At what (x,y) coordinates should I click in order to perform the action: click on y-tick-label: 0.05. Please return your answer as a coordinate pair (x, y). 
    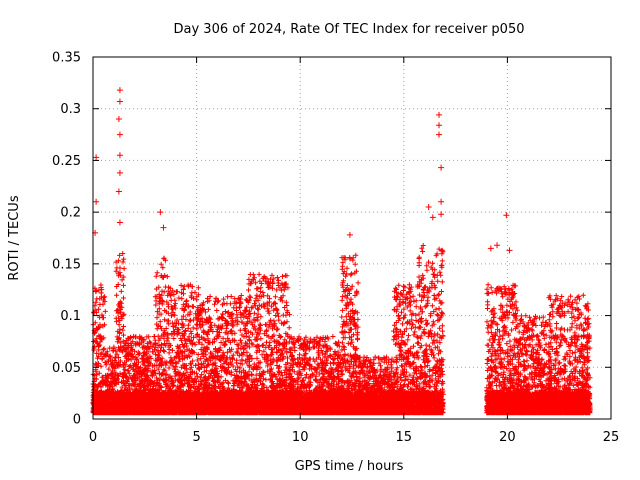
    Looking at the image, I should click on (66, 368).